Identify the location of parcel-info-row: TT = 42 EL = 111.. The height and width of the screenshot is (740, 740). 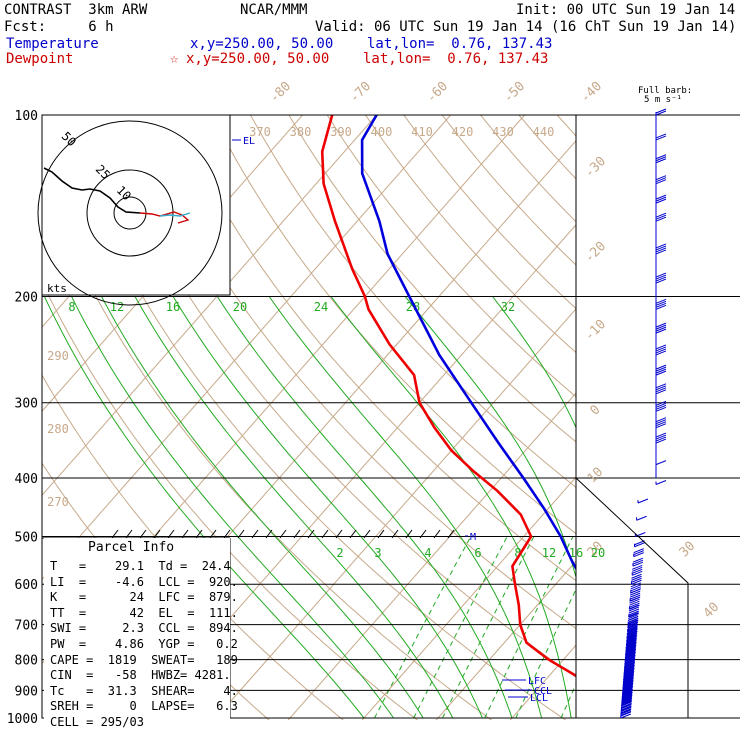
(144, 612).